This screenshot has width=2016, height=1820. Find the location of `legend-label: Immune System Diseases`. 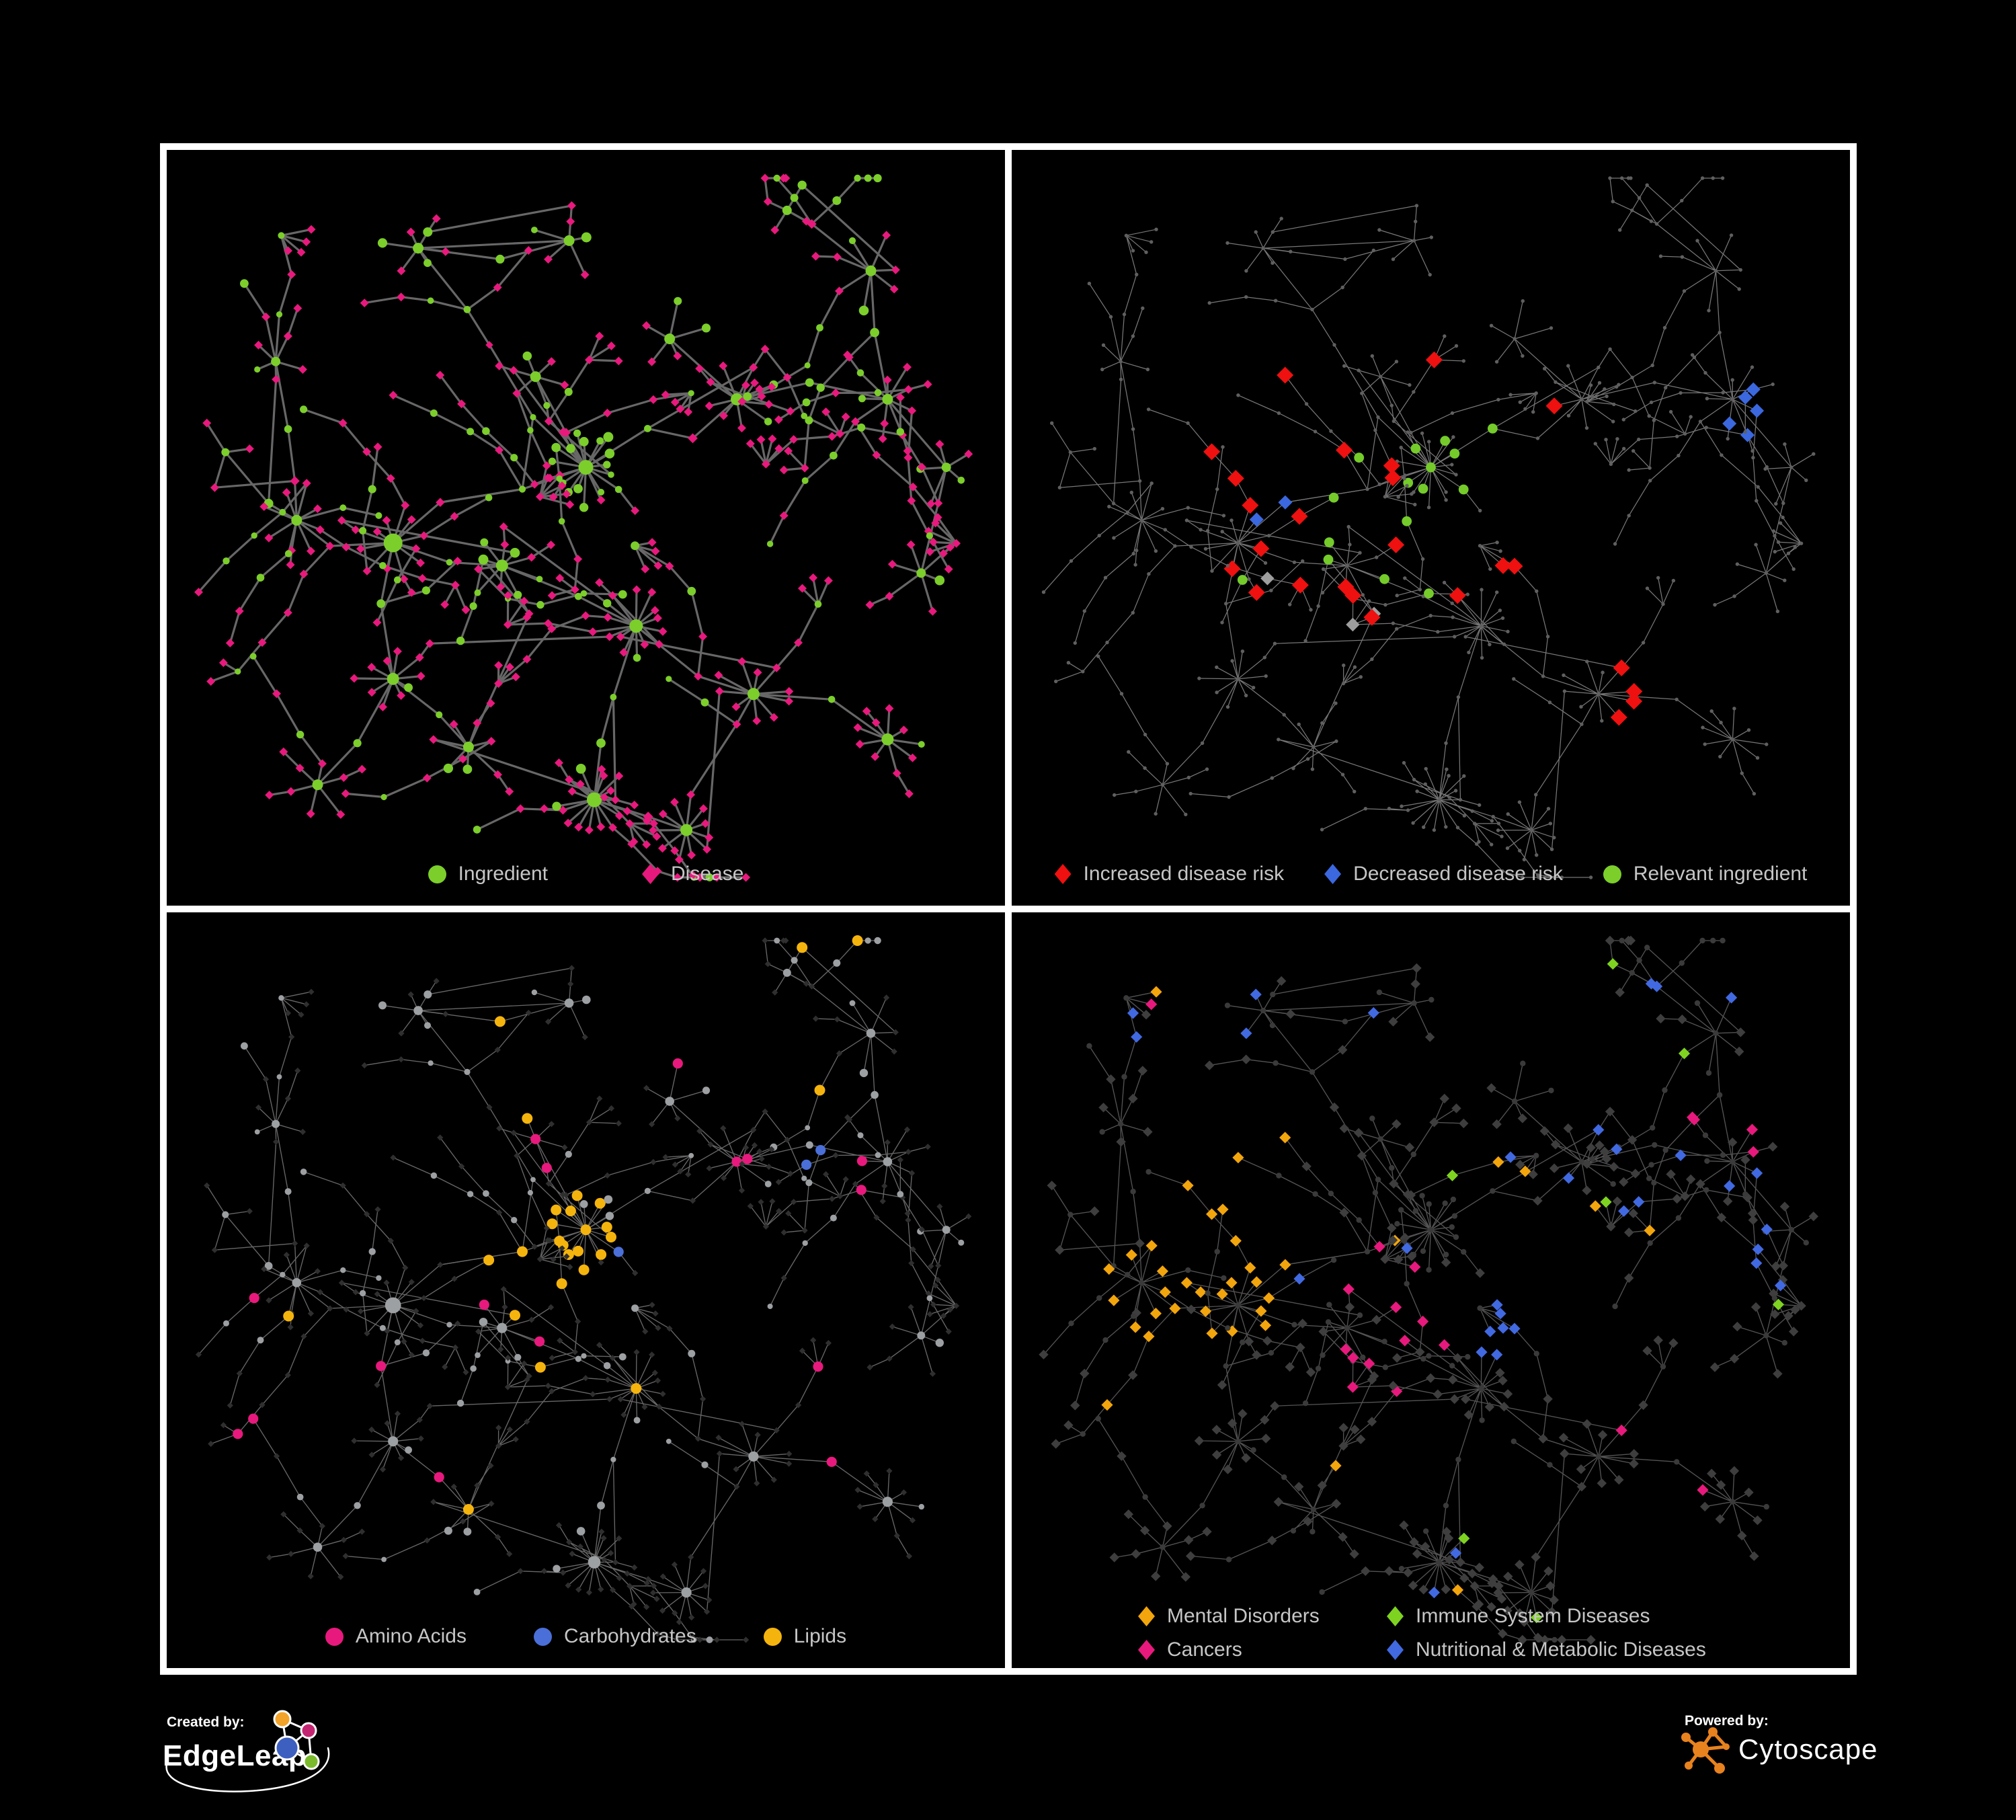

legend-label: Immune System Diseases is located at coordinates (1533, 1616).